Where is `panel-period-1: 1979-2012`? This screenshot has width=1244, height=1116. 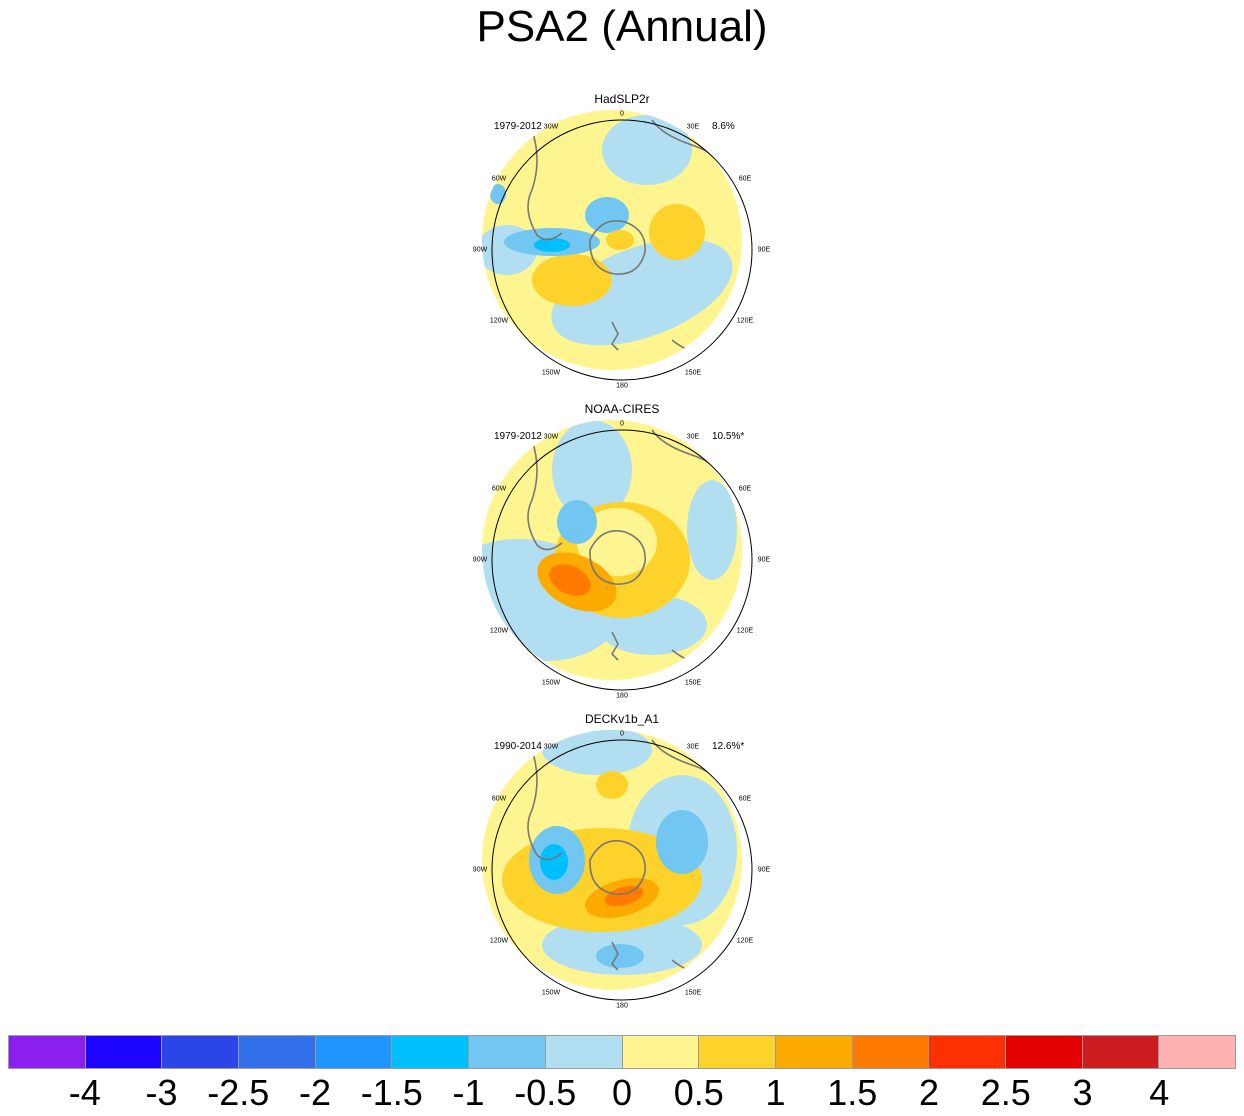
panel-period-1: 1979-2012 is located at coordinates (518, 436).